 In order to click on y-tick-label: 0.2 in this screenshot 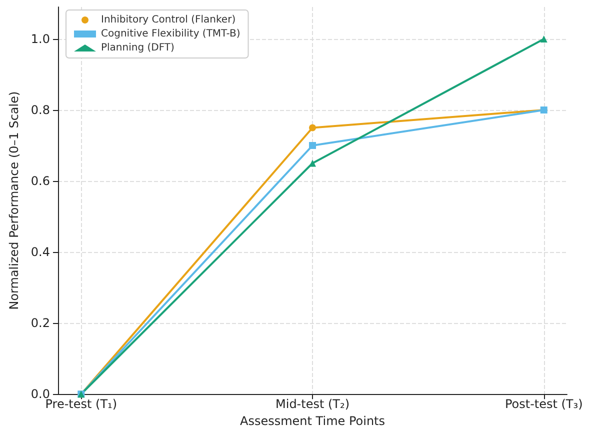, I will do `click(40, 323)`.